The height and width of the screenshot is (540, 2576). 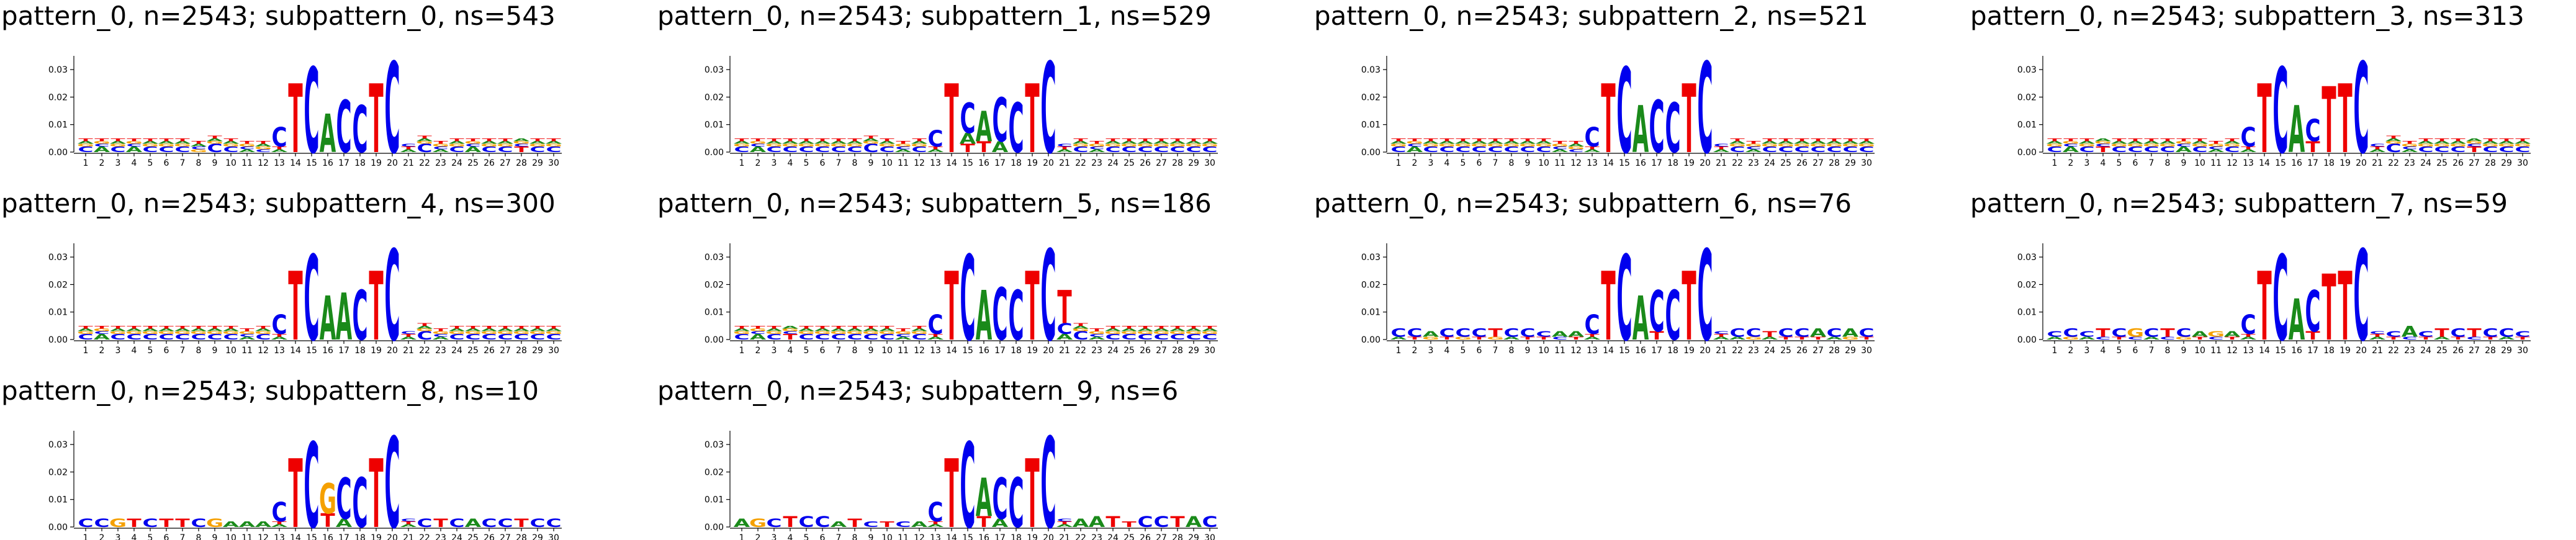 What do you see at coordinates (2264, 351) in the screenshot?
I see `x-tick-label: 14` at bounding box center [2264, 351].